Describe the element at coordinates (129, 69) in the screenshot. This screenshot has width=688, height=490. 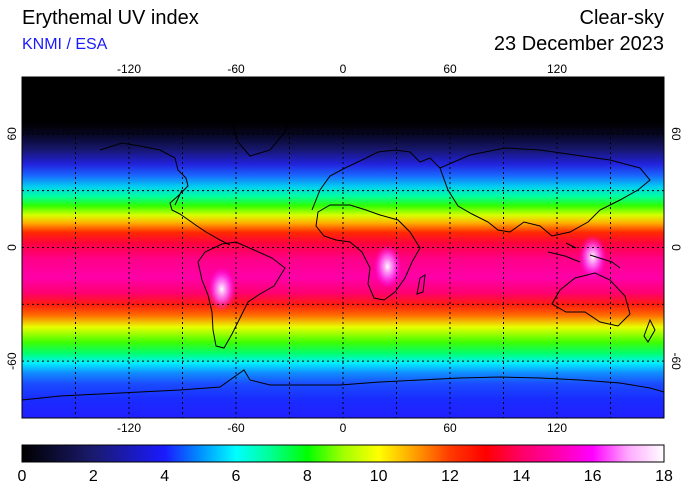
I see `lon-tick-label-top: -120` at that location.